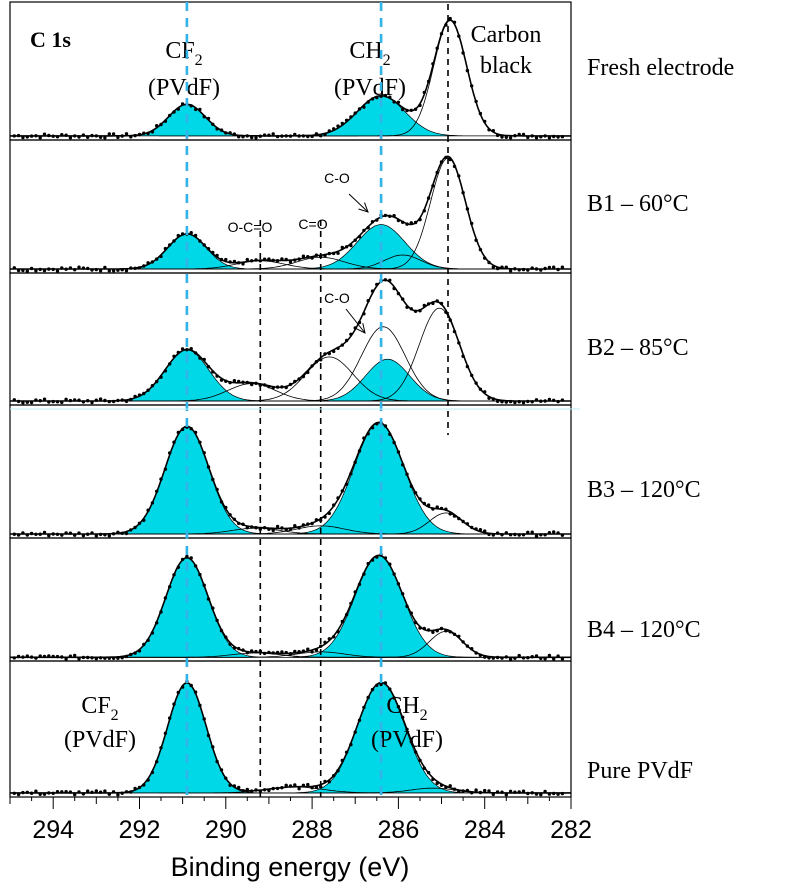  What do you see at coordinates (140, 830) in the screenshot?
I see `x-tick-label-292: 292` at bounding box center [140, 830].